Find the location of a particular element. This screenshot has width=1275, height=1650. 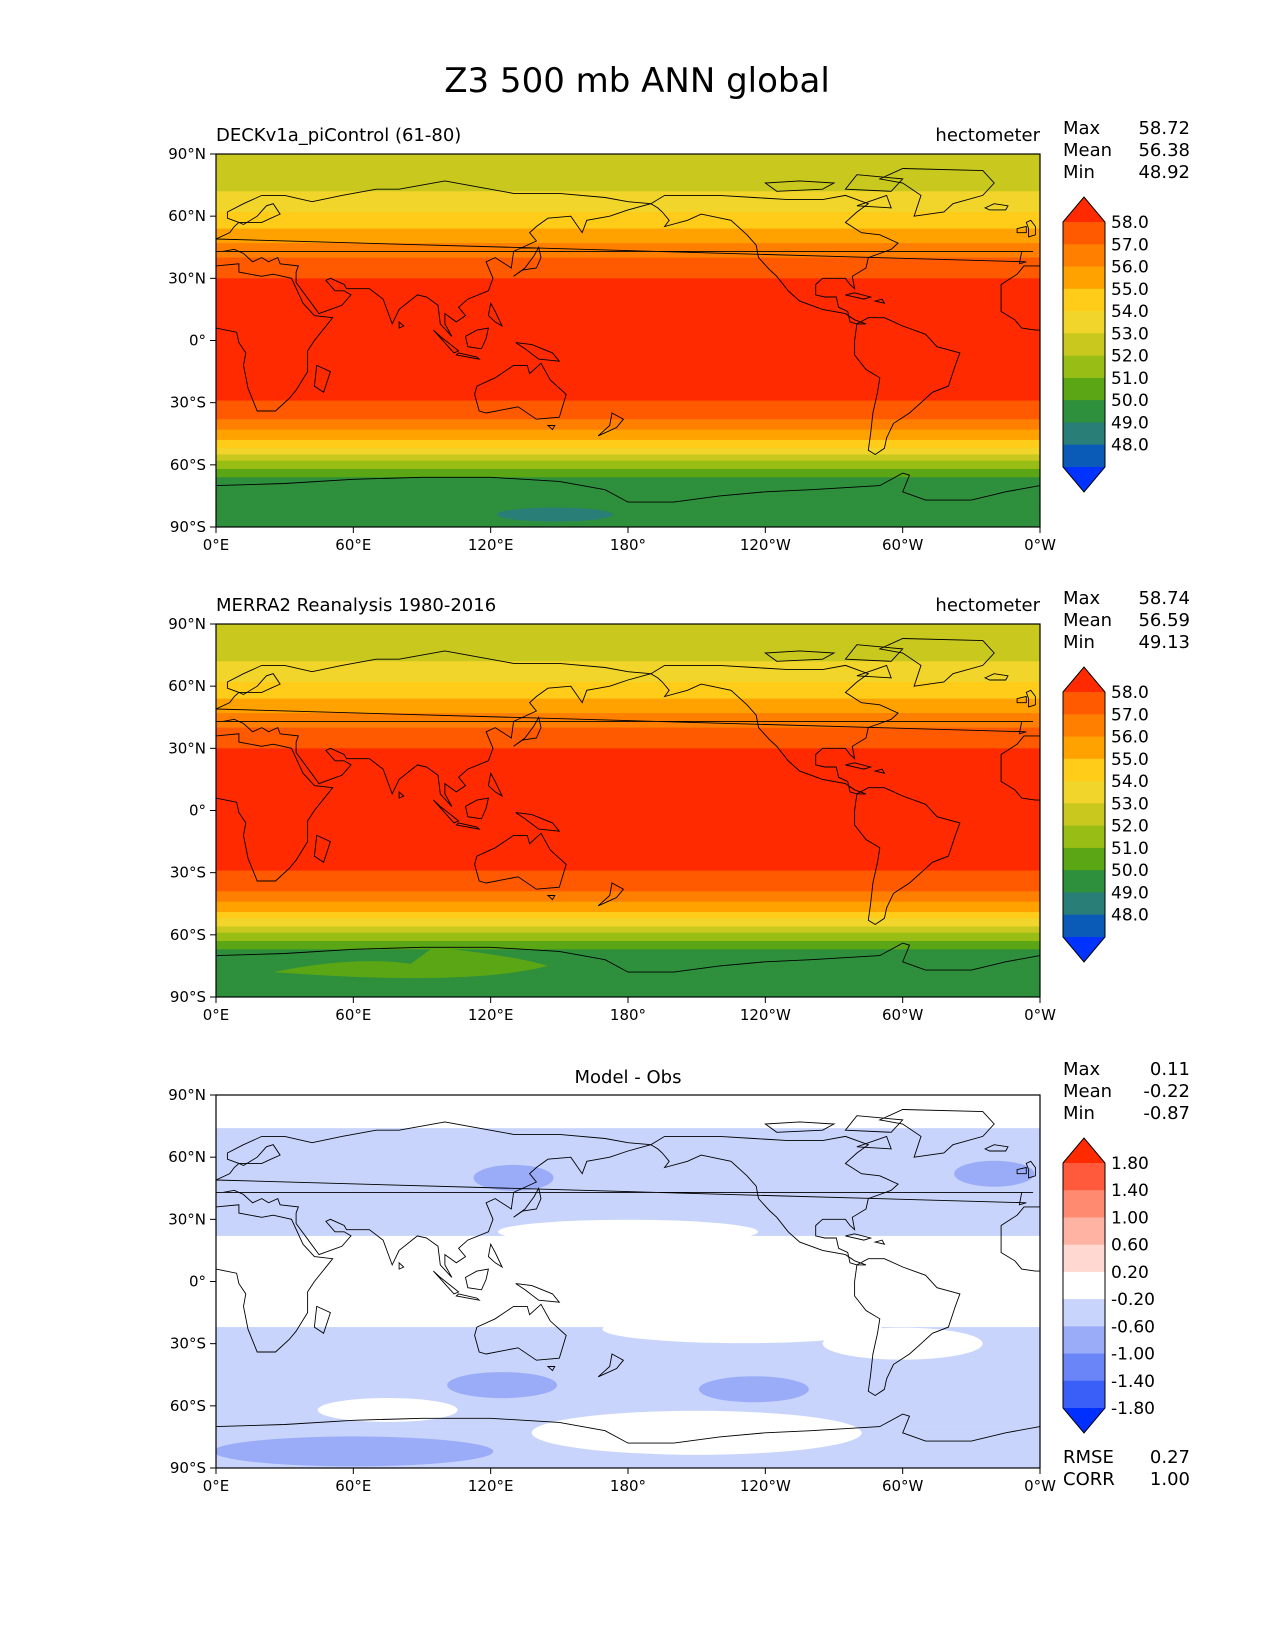

x-tick-label: 0°E is located at coordinates (216, 545).